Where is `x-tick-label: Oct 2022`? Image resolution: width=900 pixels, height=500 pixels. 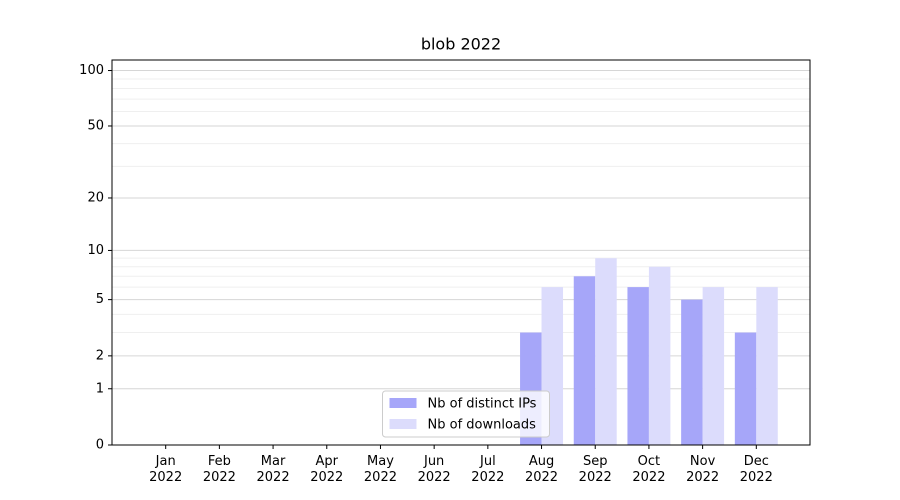 x-tick-label: Oct 2022 is located at coordinates (648, 469).